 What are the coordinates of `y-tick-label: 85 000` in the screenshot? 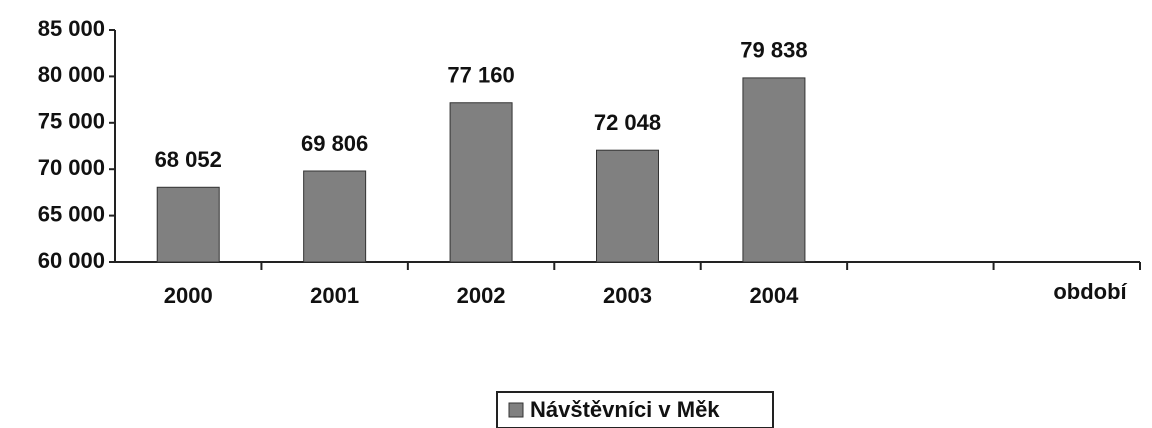 It's located at (71, 28).